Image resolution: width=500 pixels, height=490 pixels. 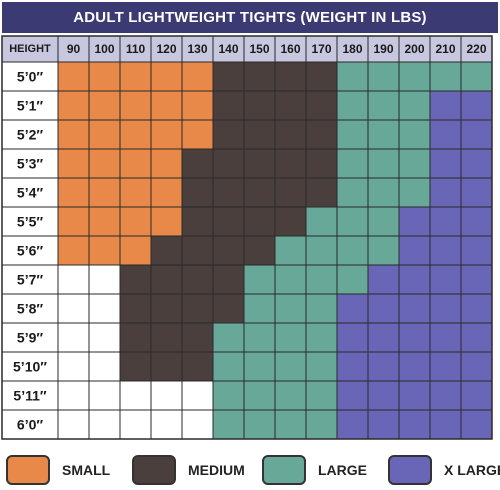 What do you see at coordinates (86, 470) in the screenshot?
I see `legend-label: SMALL` at bounding box center [86, 470].